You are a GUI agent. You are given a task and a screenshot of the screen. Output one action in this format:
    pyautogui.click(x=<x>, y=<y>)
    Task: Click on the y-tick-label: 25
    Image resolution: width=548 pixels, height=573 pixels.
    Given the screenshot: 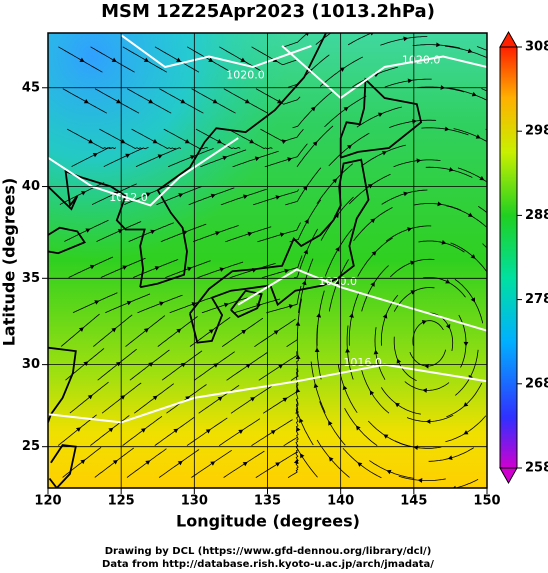 What is the action you would take?
    pyautogui.click(x=31, y=446)
    